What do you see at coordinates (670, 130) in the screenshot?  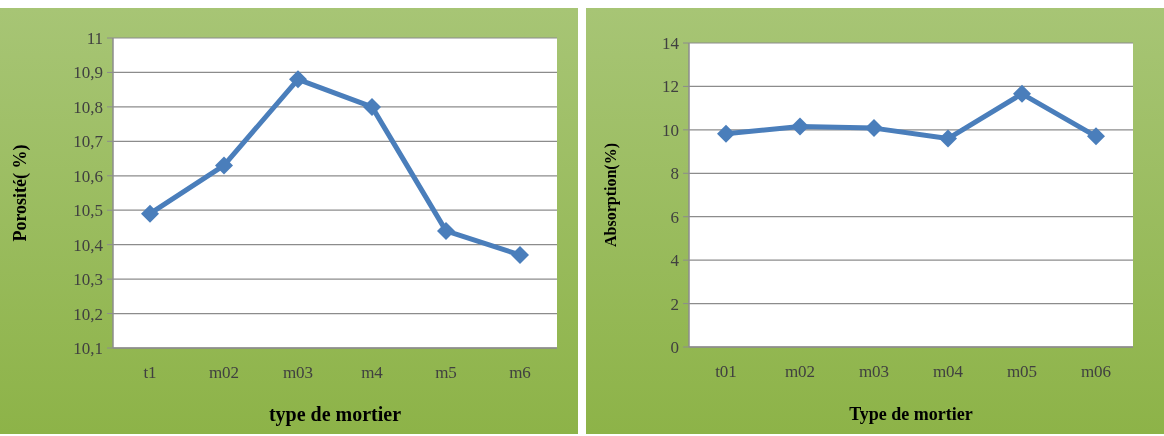 I see `y-tick-label: 10` at bounding box center [670, 130].